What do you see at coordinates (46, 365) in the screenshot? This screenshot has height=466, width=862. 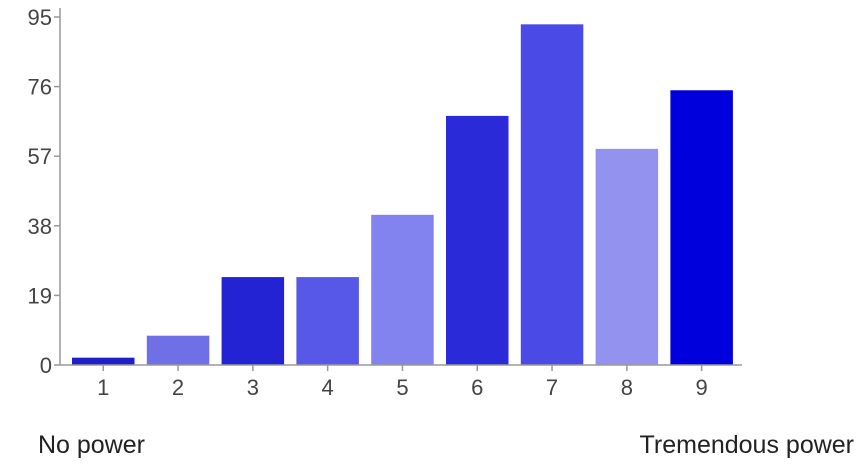 I see `y-tick-label: 0` at bounding box center [46, 365].